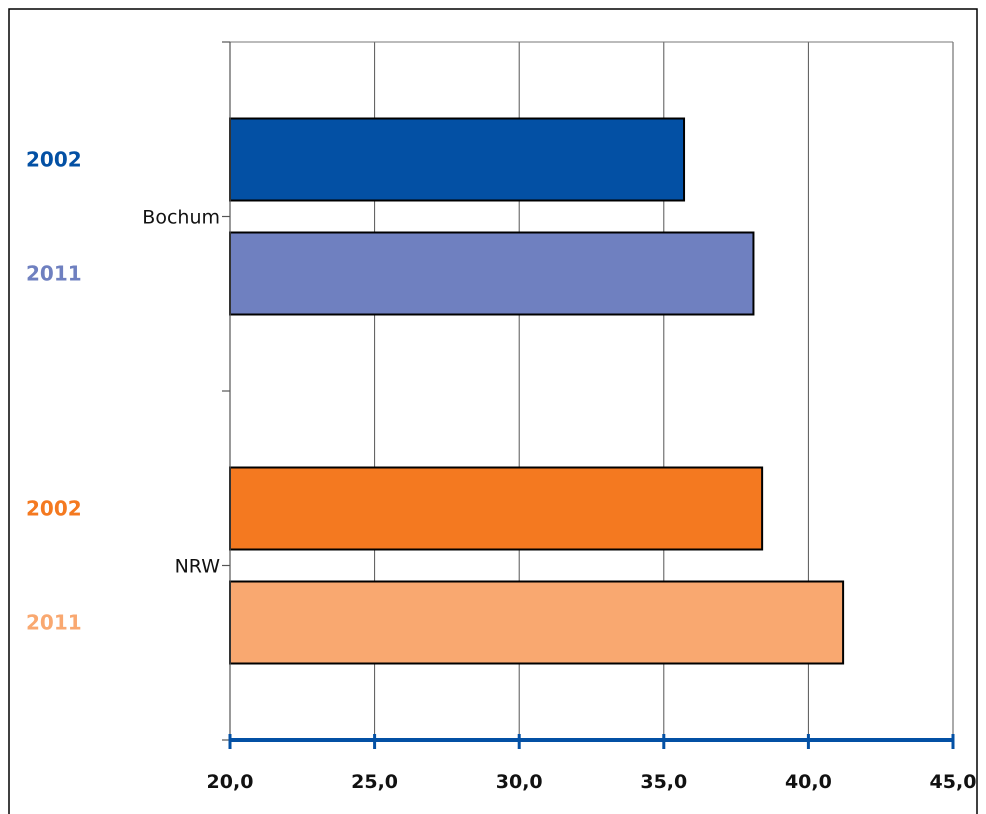 The height and width of the screenshot is (814, 986). Describe the element at coordinates (492, 273) in the screenshot. I see `bar-bochum-2011` at that location.